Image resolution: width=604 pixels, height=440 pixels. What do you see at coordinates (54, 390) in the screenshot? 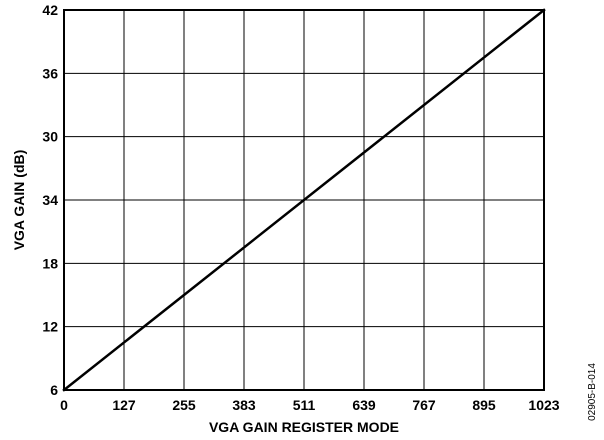
I see `y-tick-label: 6` at bounding box center [54, 390].